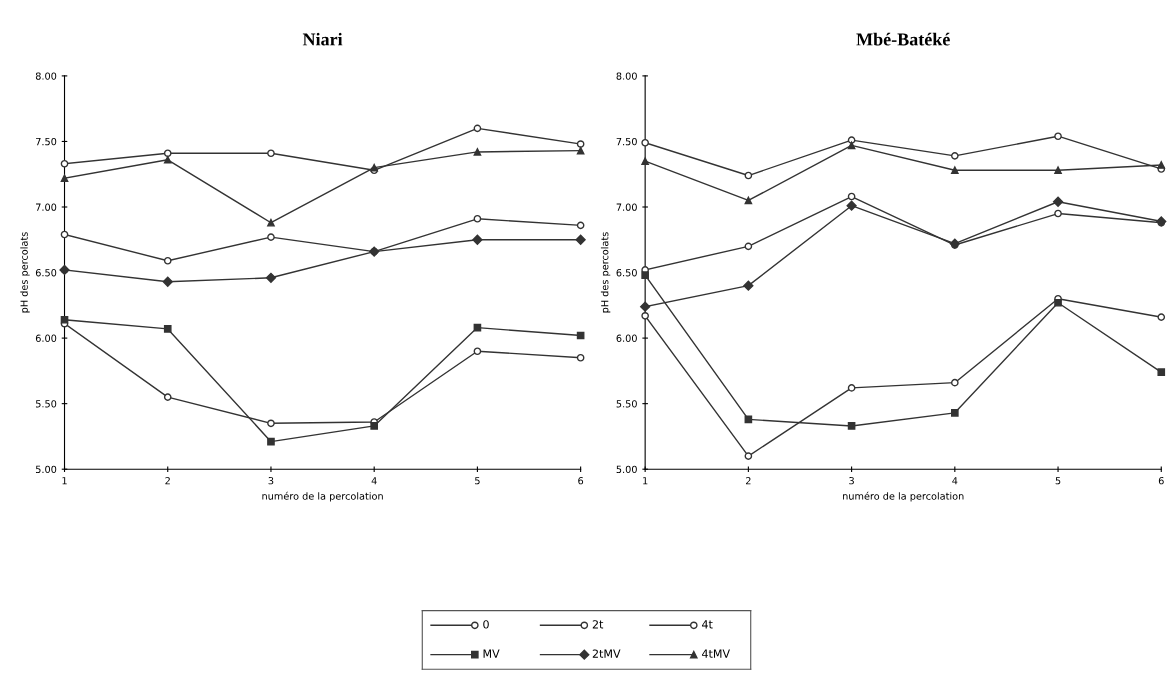  Describe the element at coordinates (903, 39) in the screenshot. I see `chart-title: Mbé-Batéké` at that location.